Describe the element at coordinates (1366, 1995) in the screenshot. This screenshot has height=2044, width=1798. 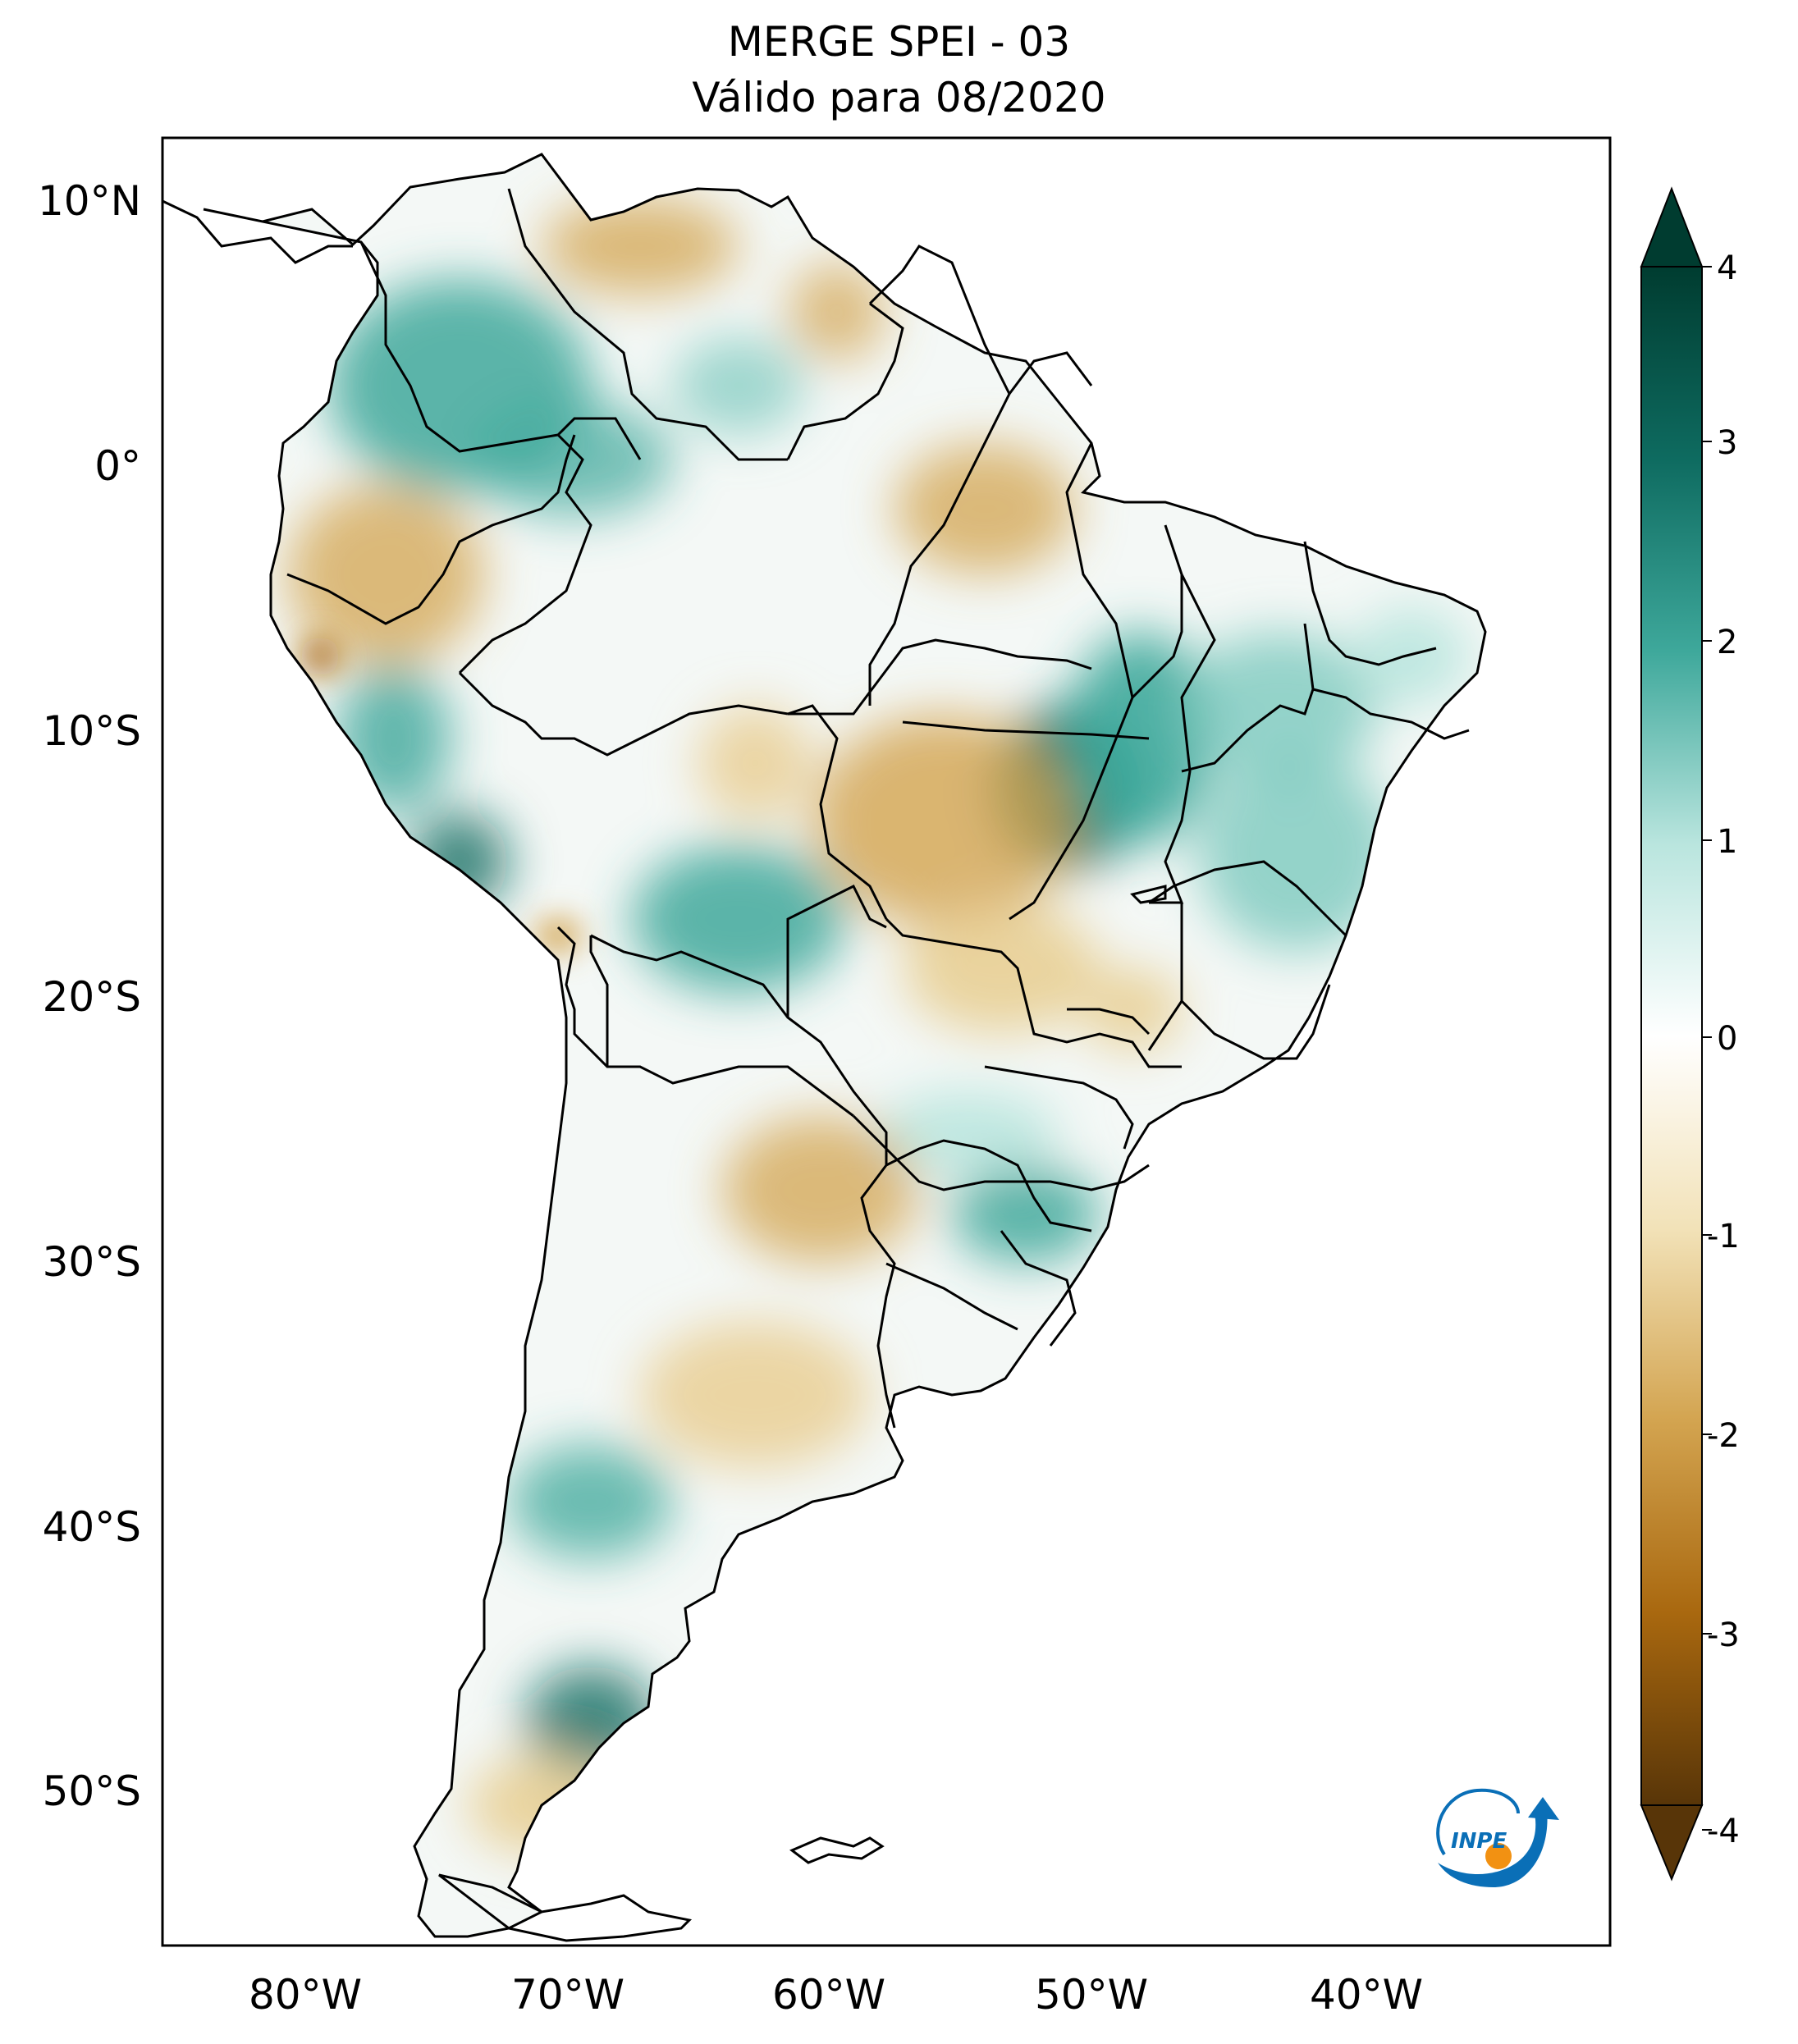
I see `lon-label-40w: 40°W` at that location.